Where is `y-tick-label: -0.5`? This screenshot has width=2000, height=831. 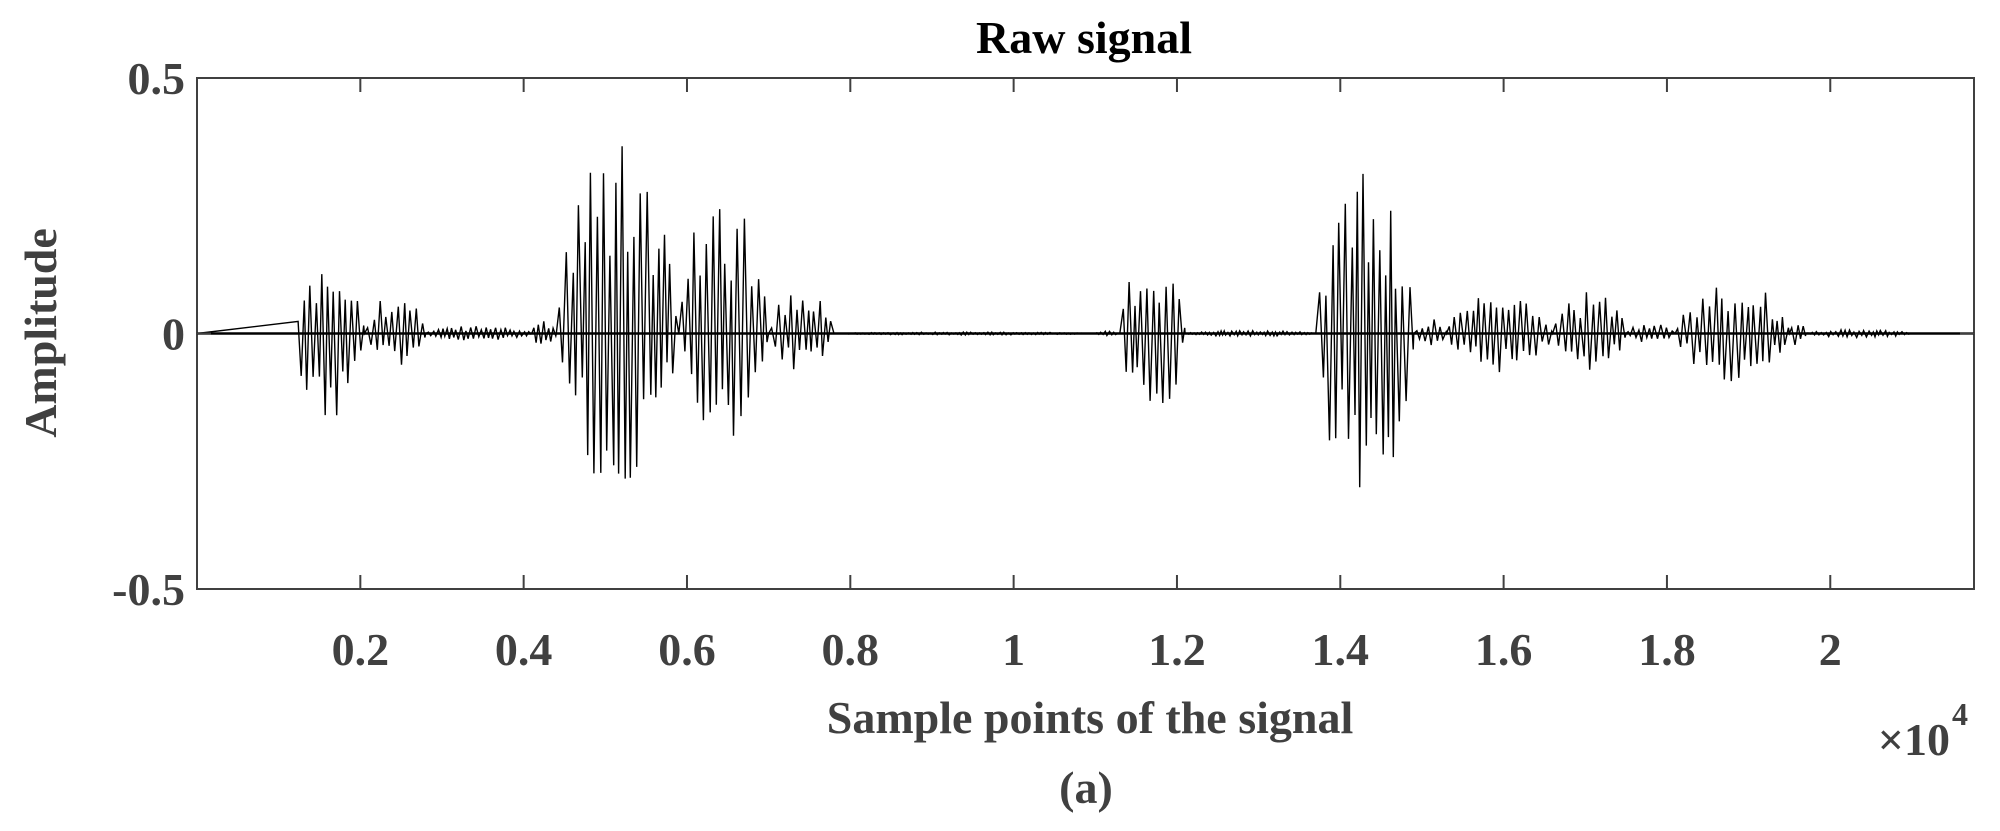
y-tick-label: -0.5 is located at coordinates (148, 589).